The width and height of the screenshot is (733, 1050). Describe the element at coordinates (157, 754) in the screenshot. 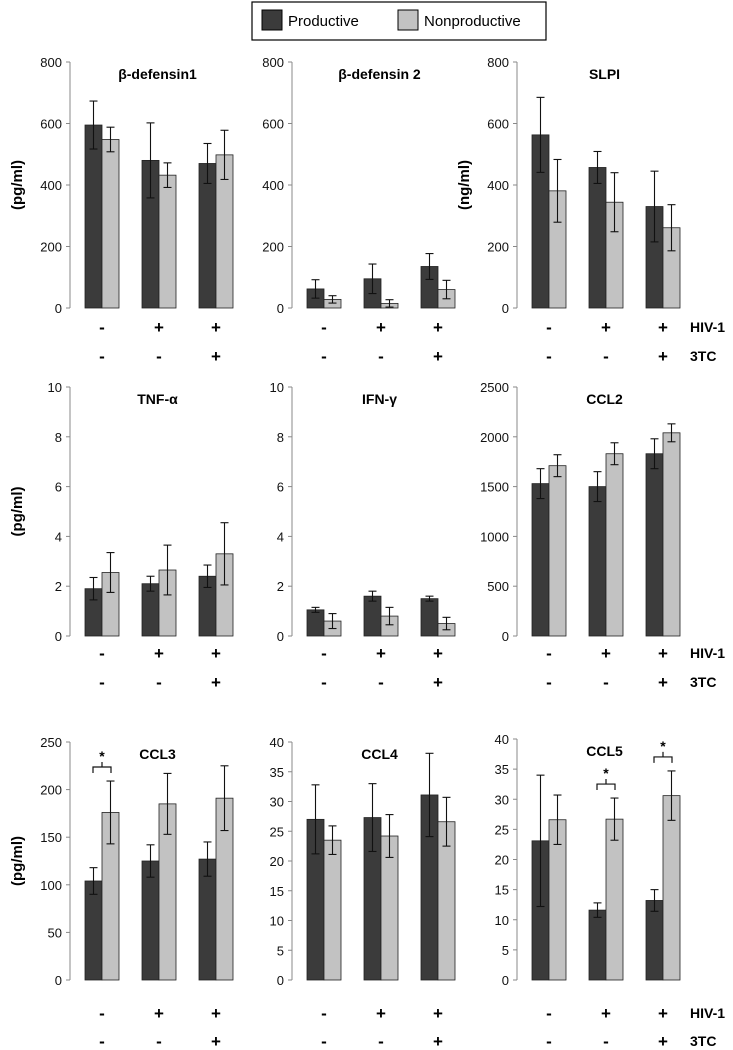

I see `panel-title: CCL3` at that location.